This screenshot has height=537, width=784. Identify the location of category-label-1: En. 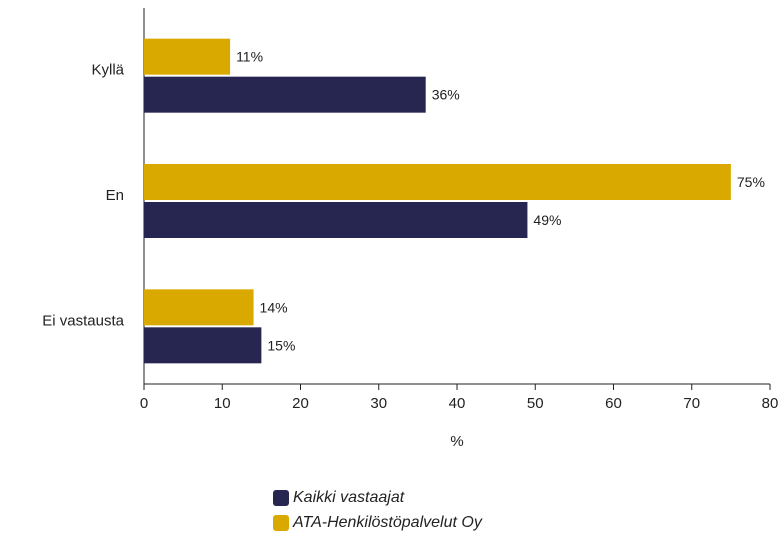
(115, 195).